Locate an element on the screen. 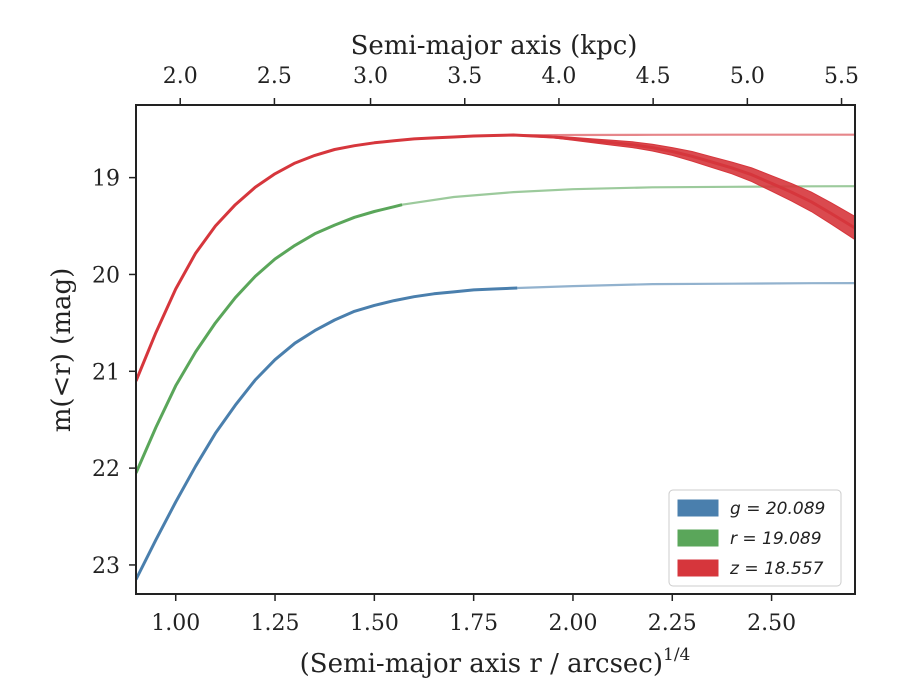 This screenshot has height=700, width=900. x-tick-label: 2.50 is located at coordinates (771, 623).